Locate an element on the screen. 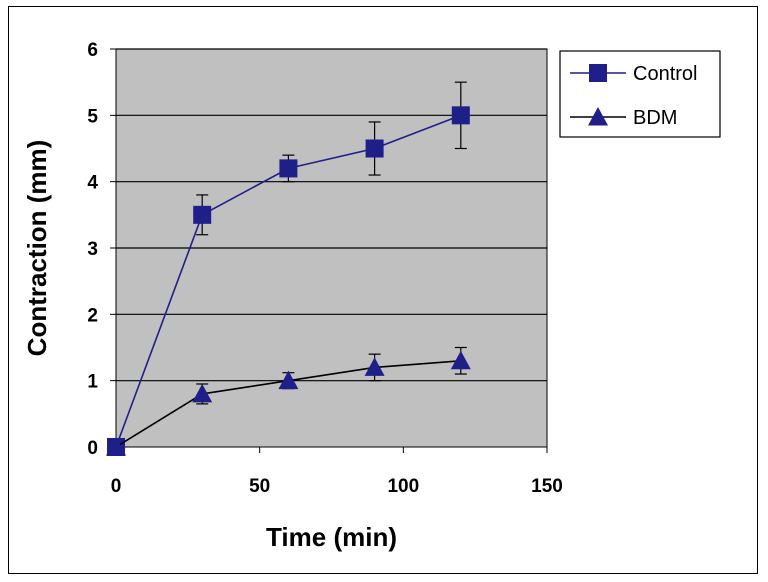  y-tick-label: 6 is located at coordinates (92, 50).